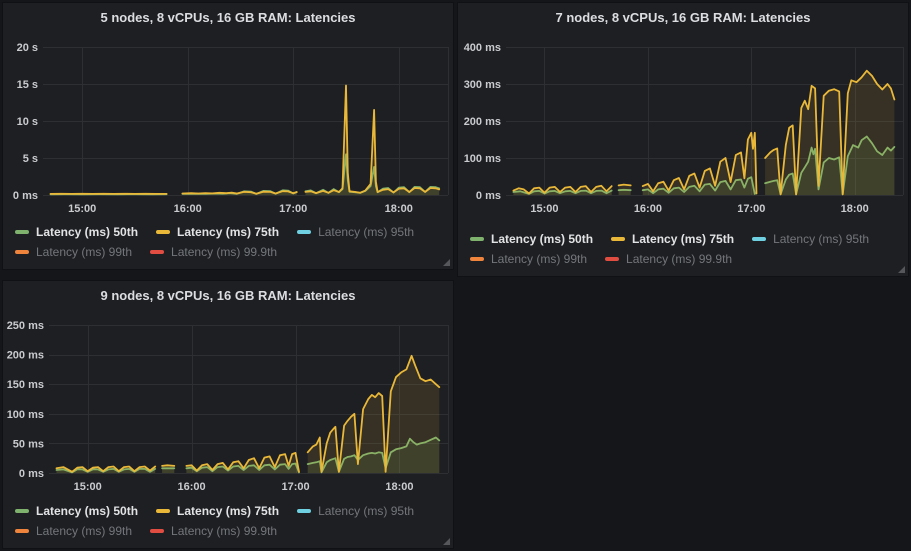  Describe the element at coordinates (228, 295) in the screenshot. I see `panel-title: 9 nodes, 8 vCPUs, 16 GB RAM: Latencies` at that location.